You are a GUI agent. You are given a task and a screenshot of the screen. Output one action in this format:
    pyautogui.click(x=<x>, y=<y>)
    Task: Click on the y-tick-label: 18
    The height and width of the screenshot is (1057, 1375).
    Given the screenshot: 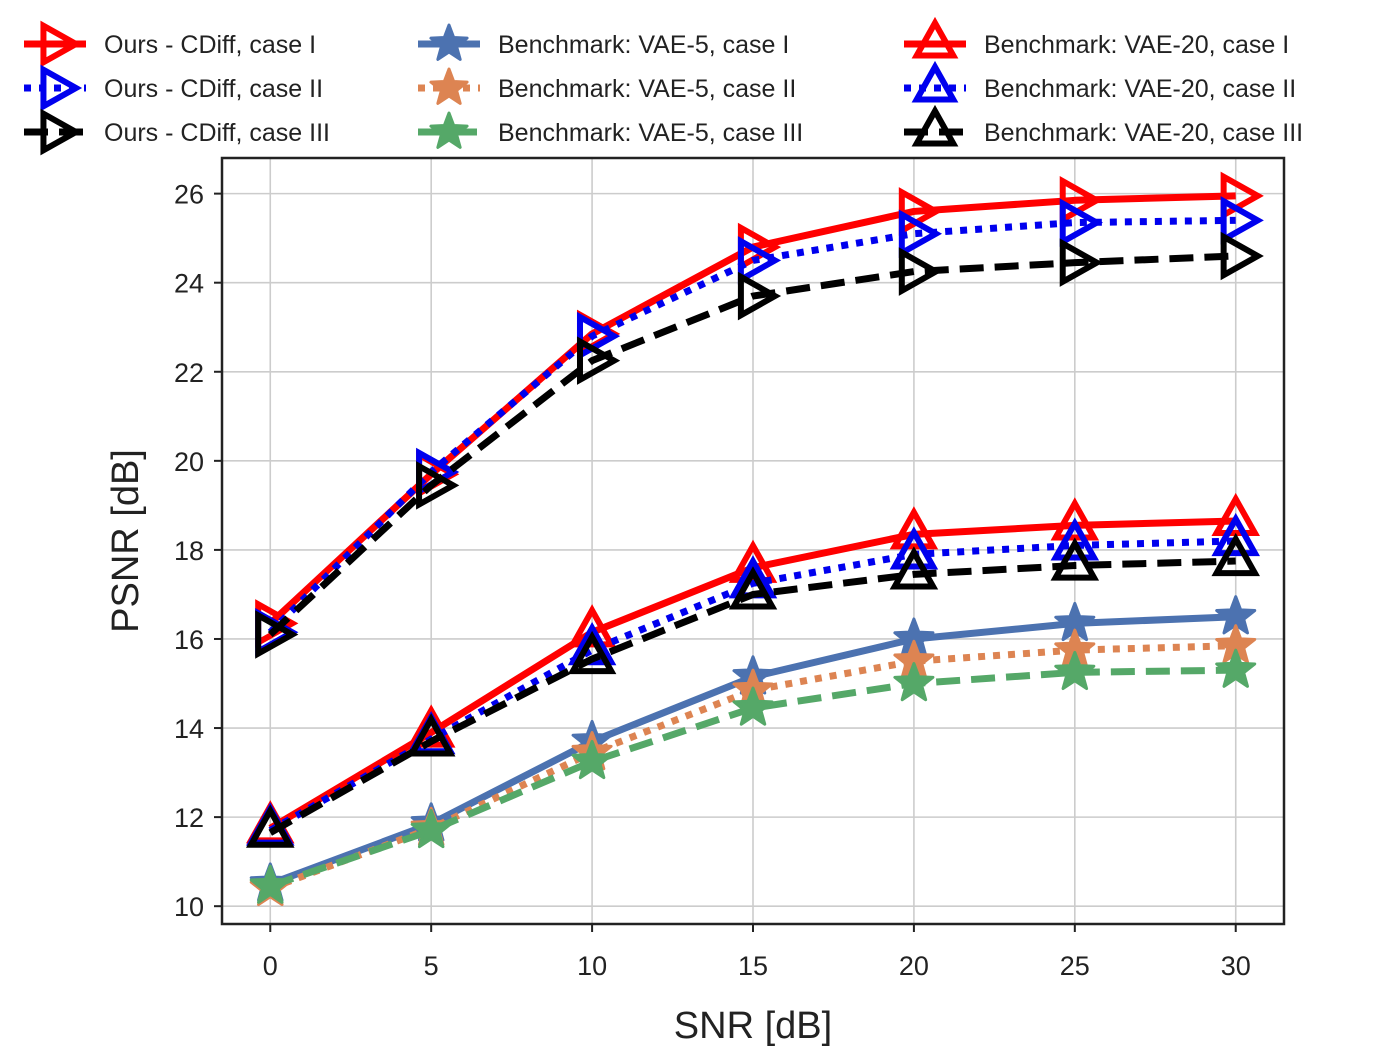 What is the action you would take?
    pyautogui.click(x=189, y=551)
    